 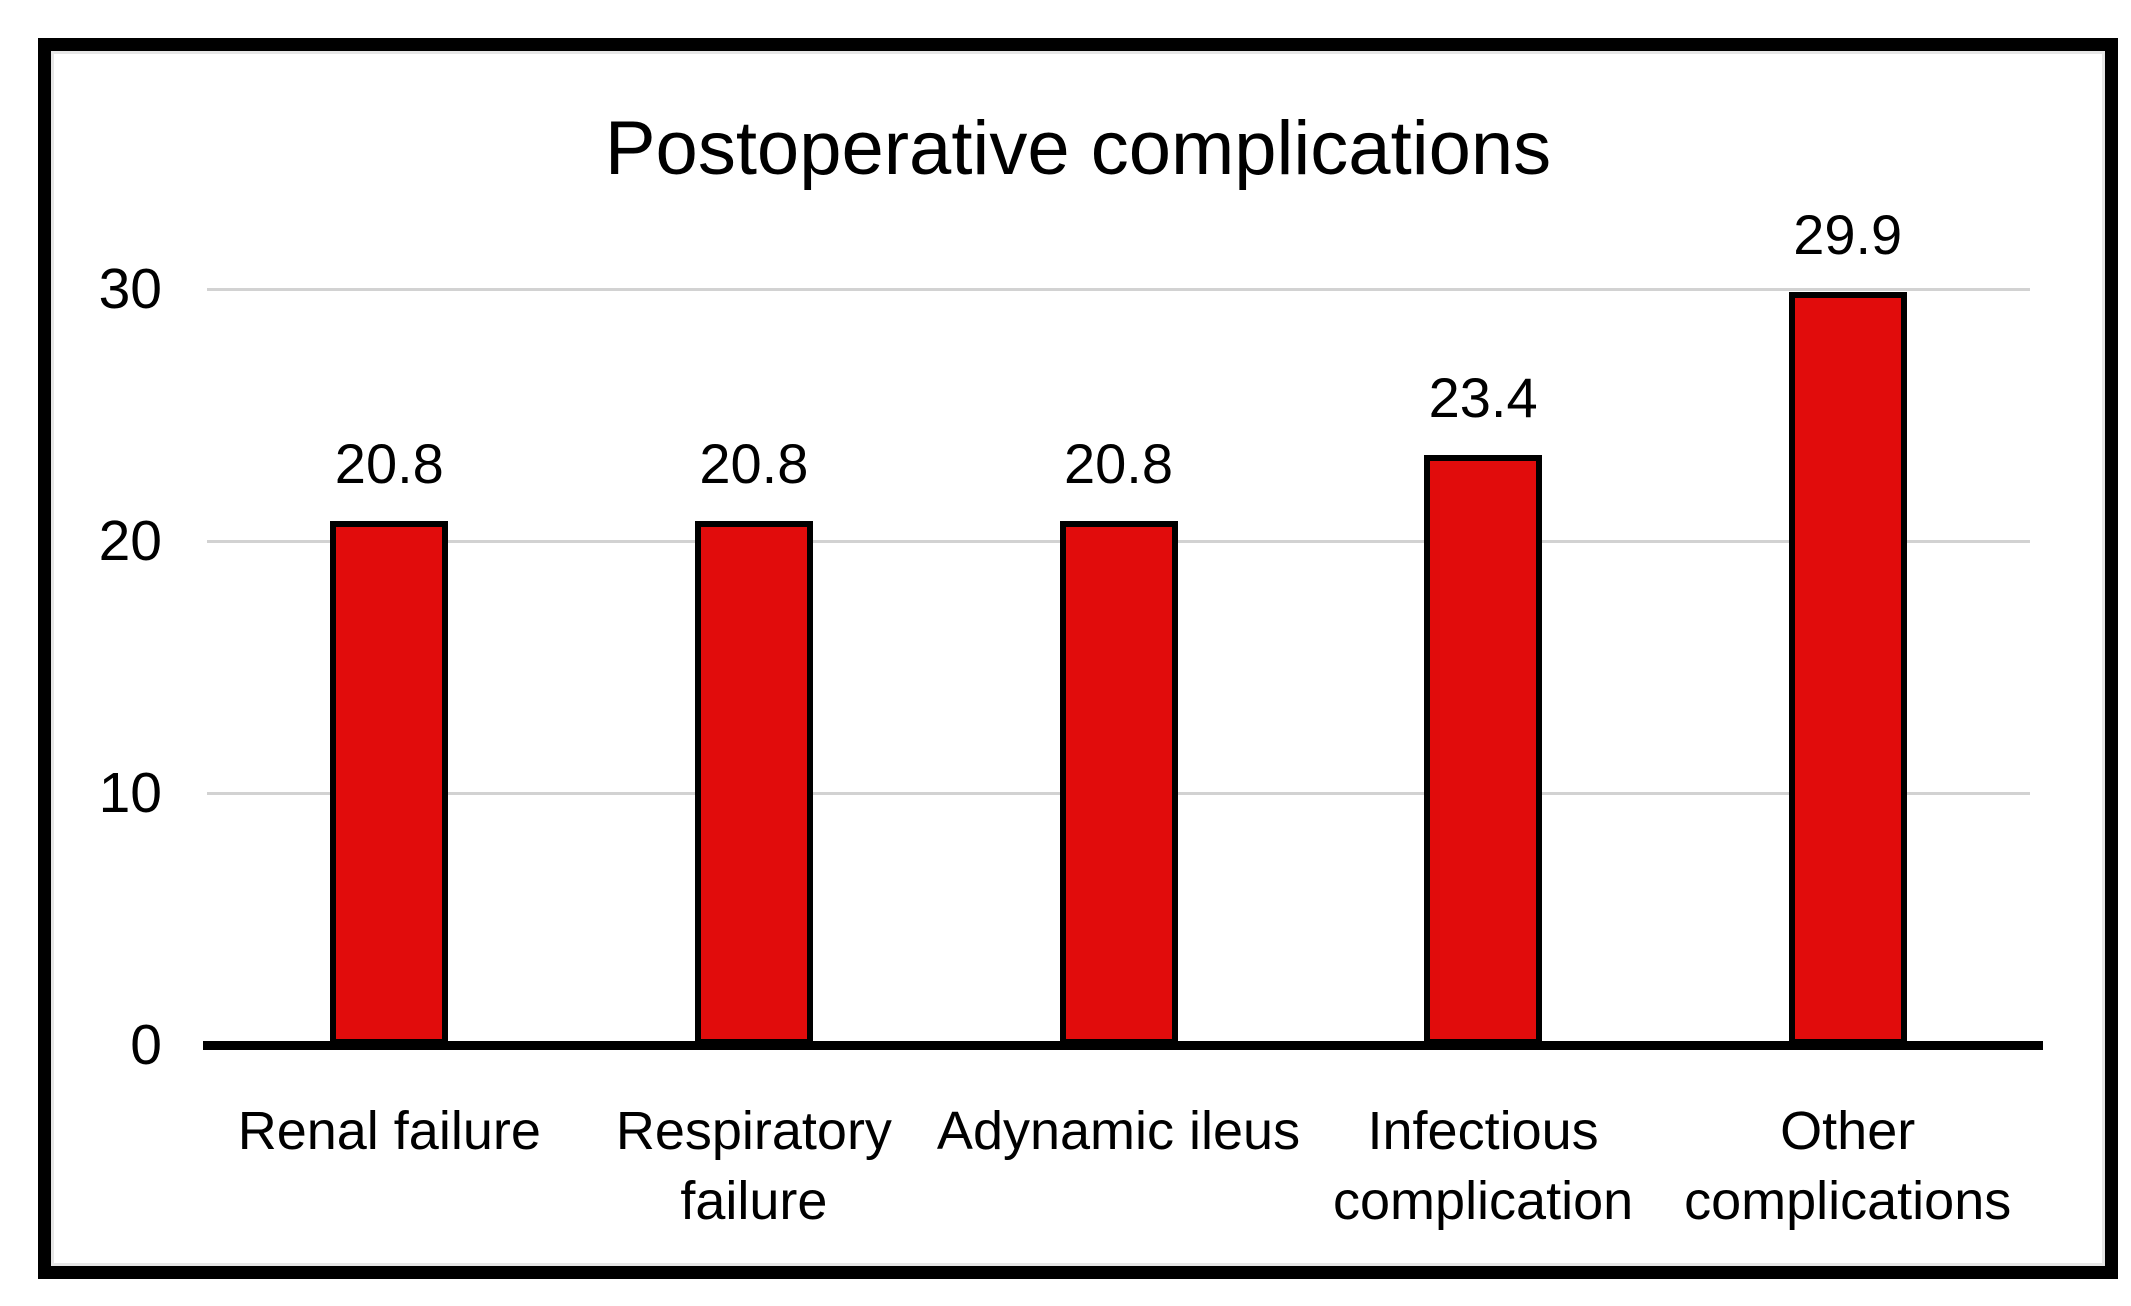 What do you see at coordinates (130, 541) in the screenshot?
I see `y-axis-tick-label: 20` at bounding box center [130, 541].